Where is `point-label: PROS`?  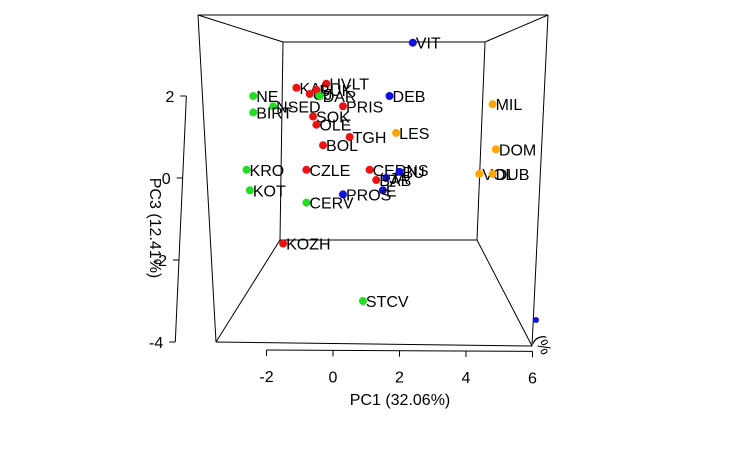 point-label: PROS is located at coordinates (368, 195).